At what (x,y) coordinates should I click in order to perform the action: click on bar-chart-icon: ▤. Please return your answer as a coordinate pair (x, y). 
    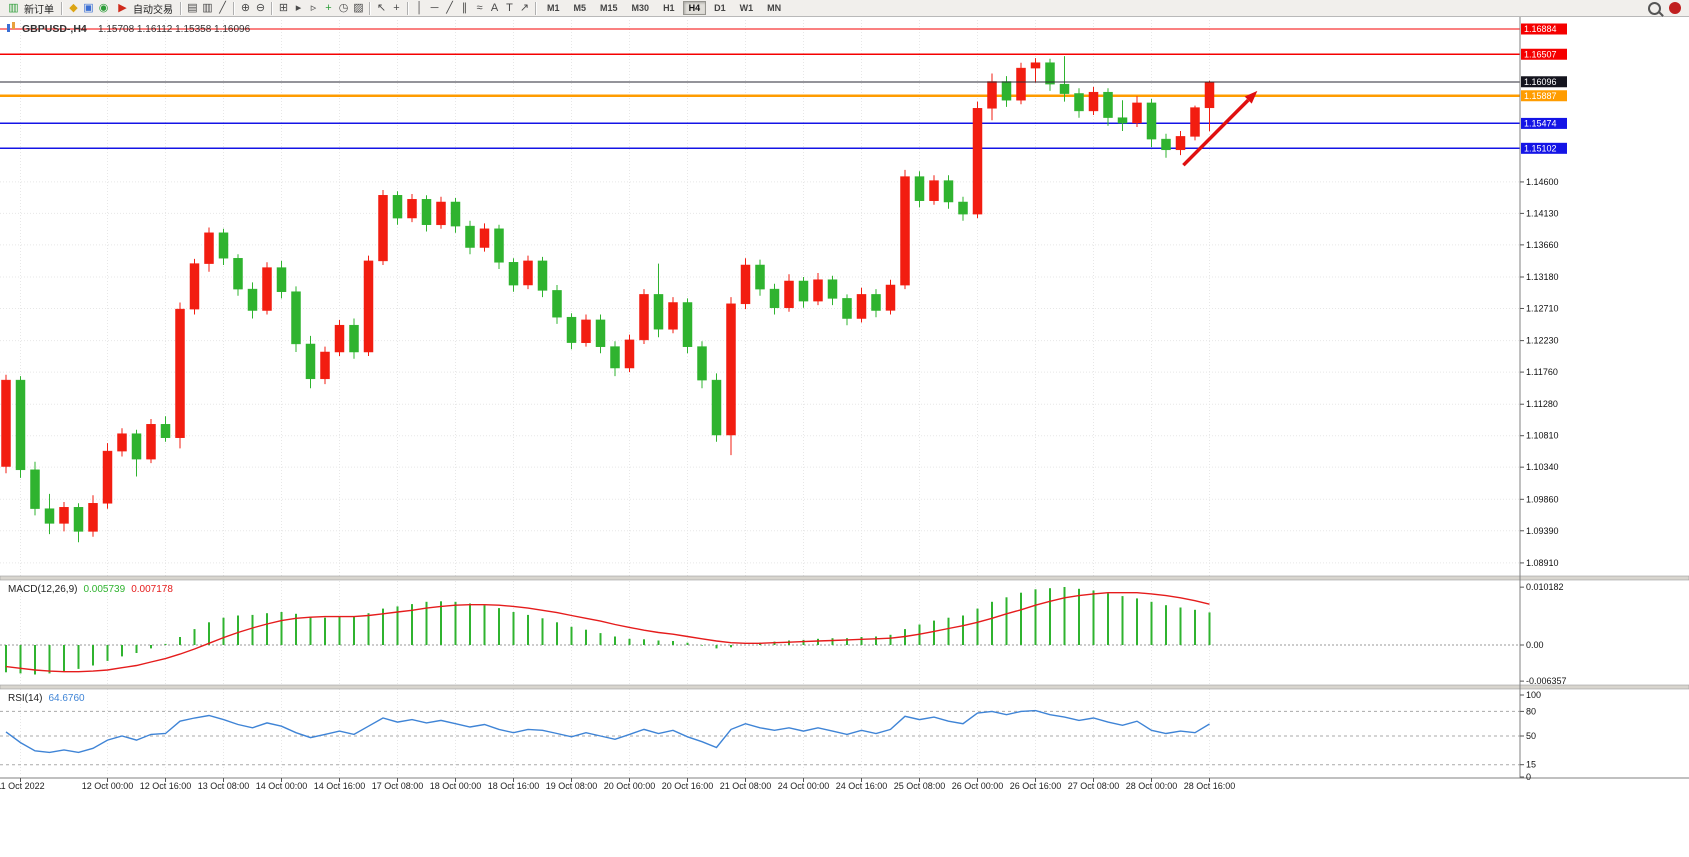
    Looking at the image, I should click on (192, 7).